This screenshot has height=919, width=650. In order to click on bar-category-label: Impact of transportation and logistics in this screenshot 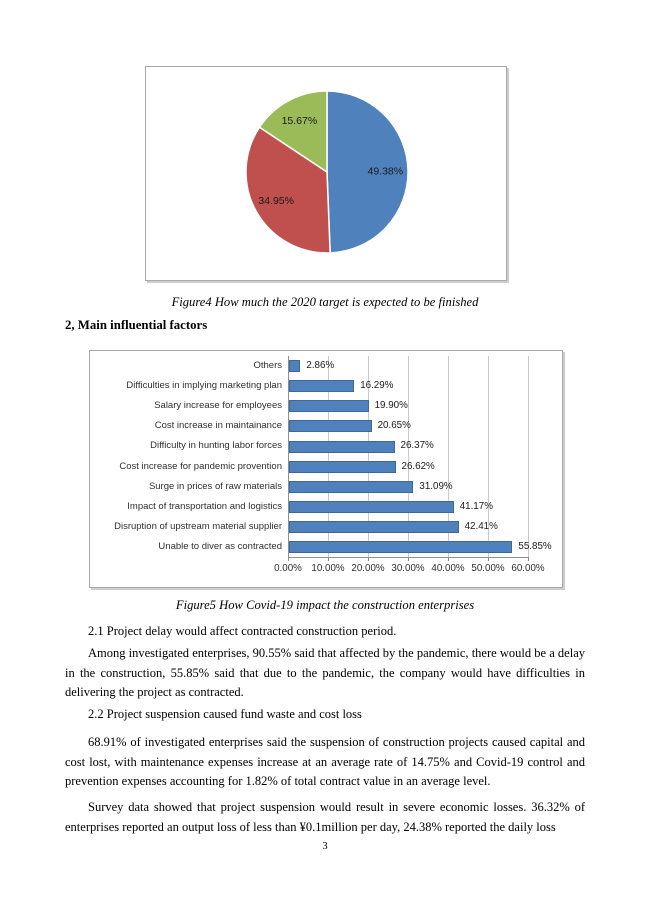, I will do `click(204, 506)`.